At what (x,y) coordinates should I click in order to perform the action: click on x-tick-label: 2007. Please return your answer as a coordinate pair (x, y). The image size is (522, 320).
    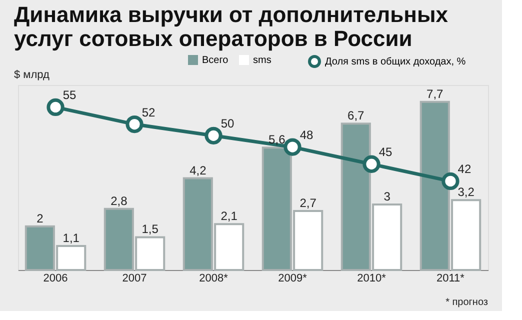
    Looking at the image, I should click on (134, 278).